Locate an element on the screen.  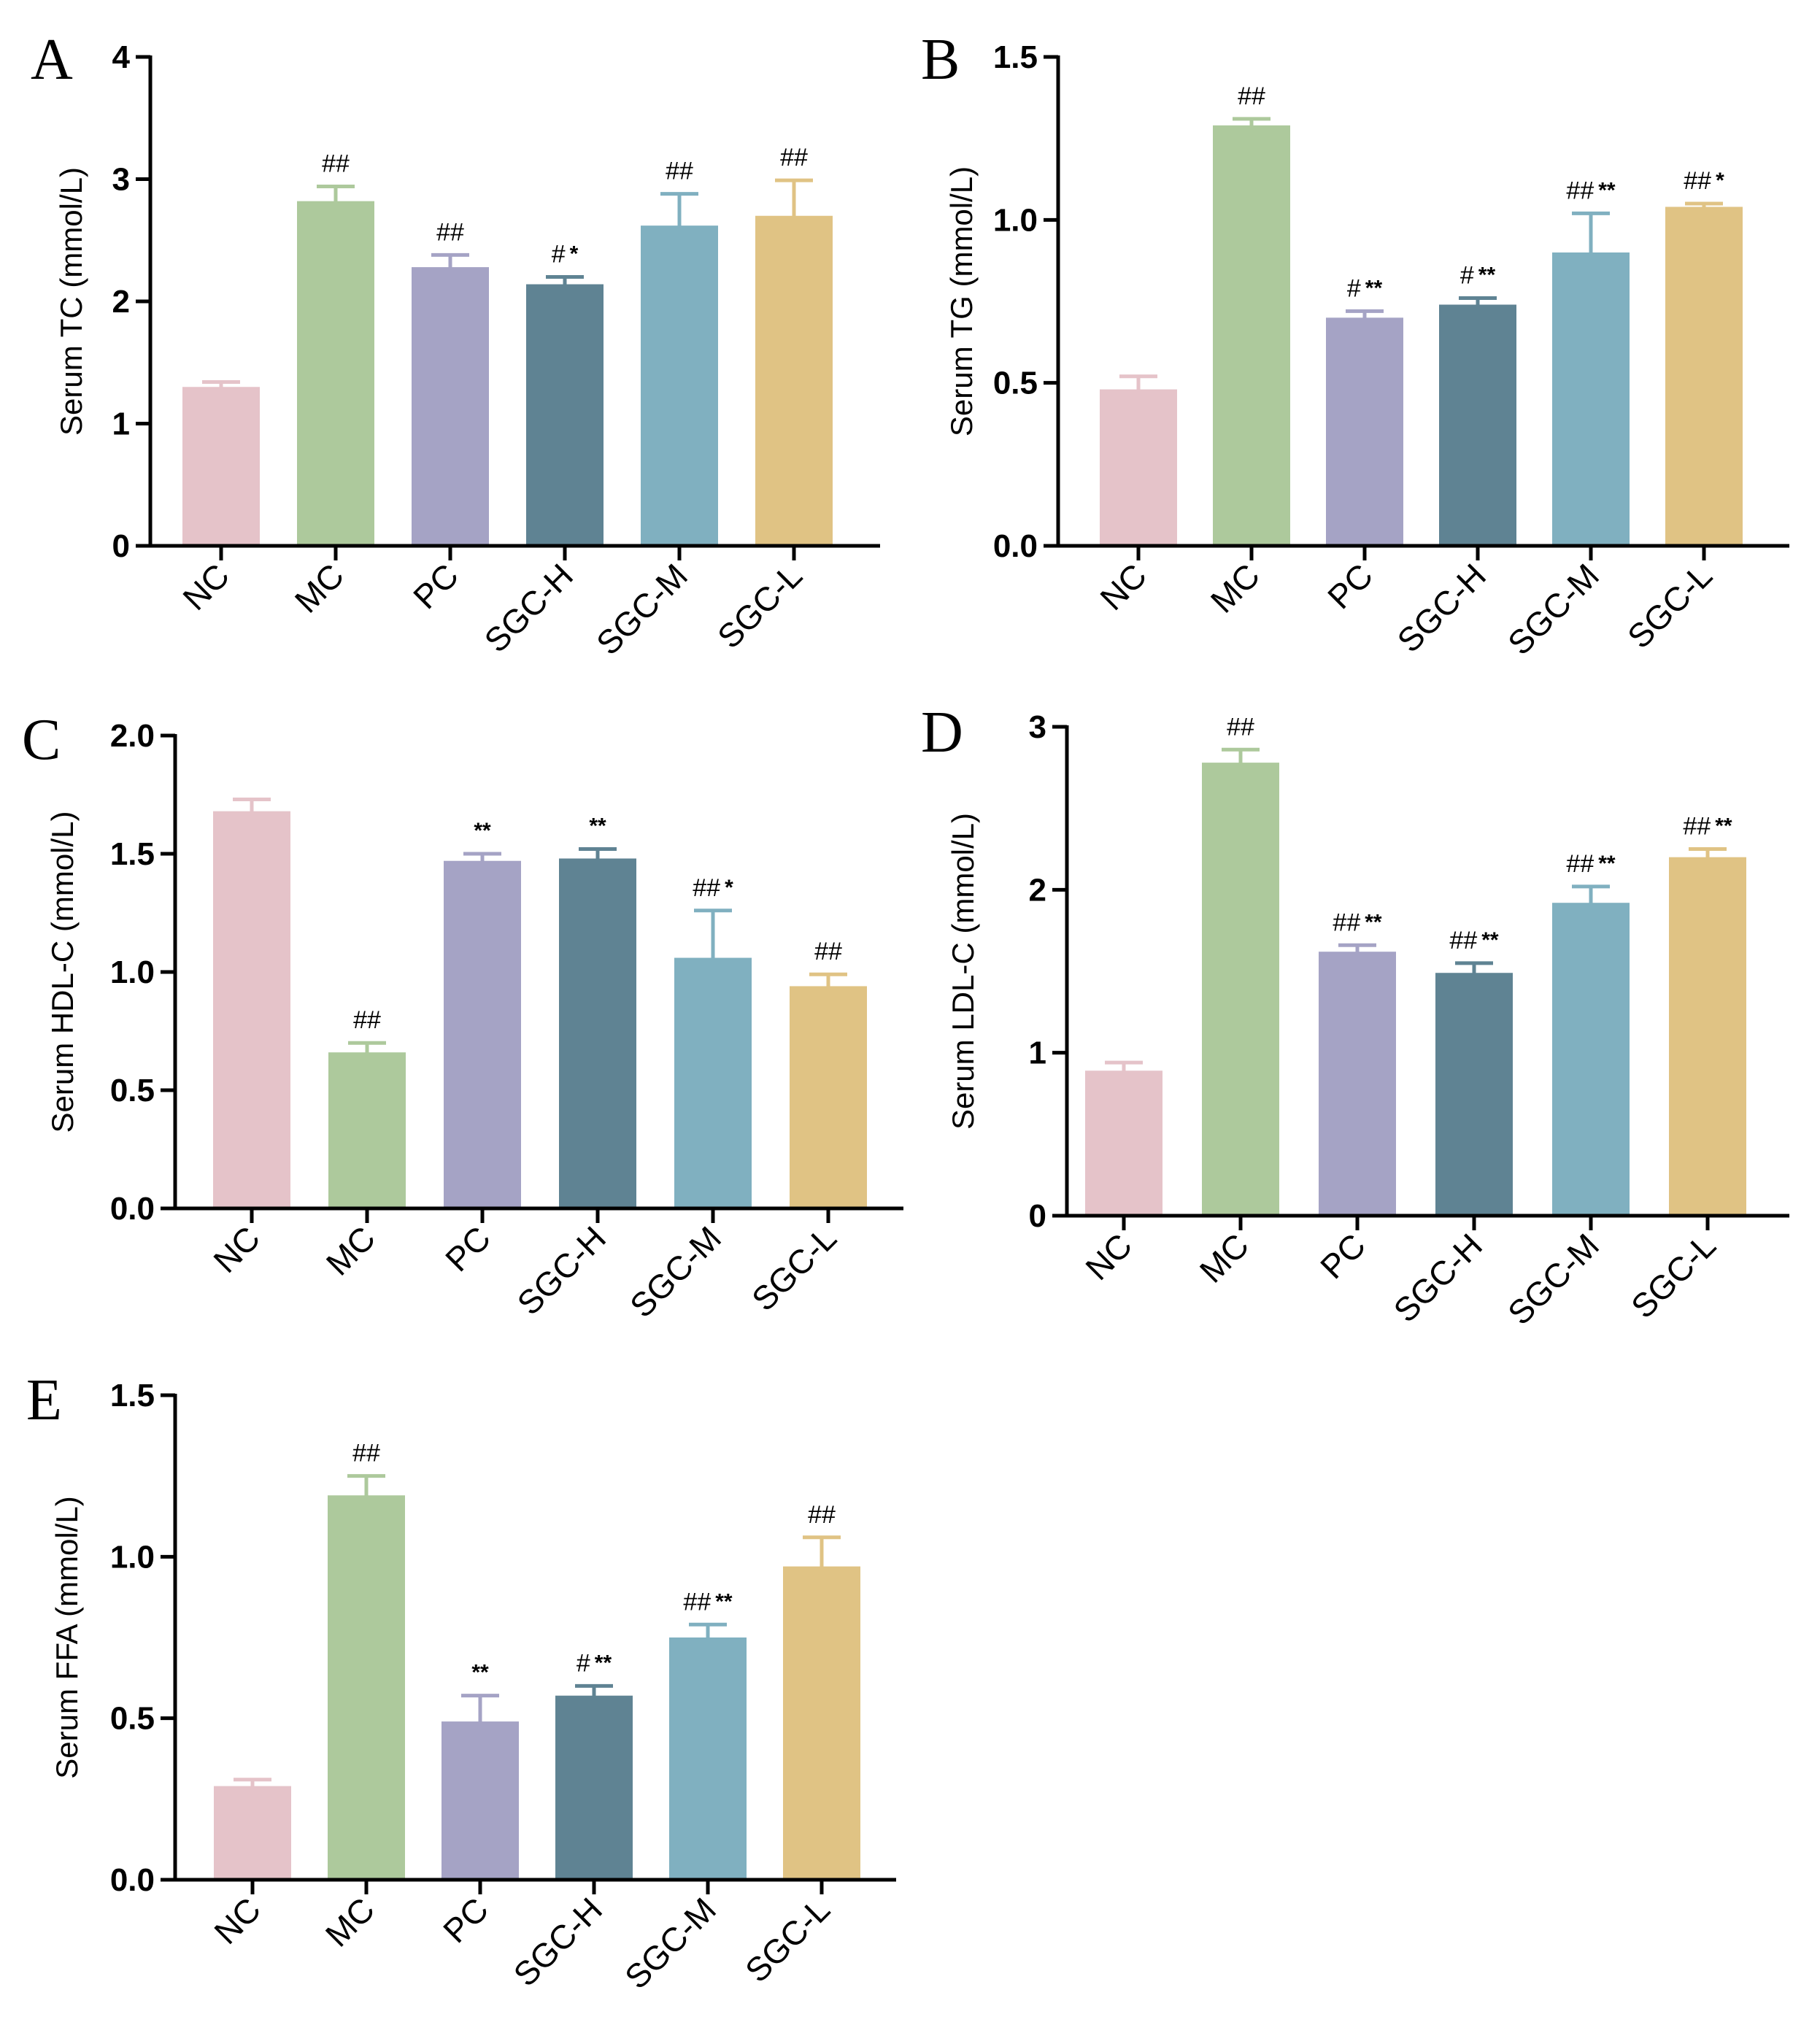
y-axis-label: Serum TC (mmol/L) is located at coordinates (71, 301).